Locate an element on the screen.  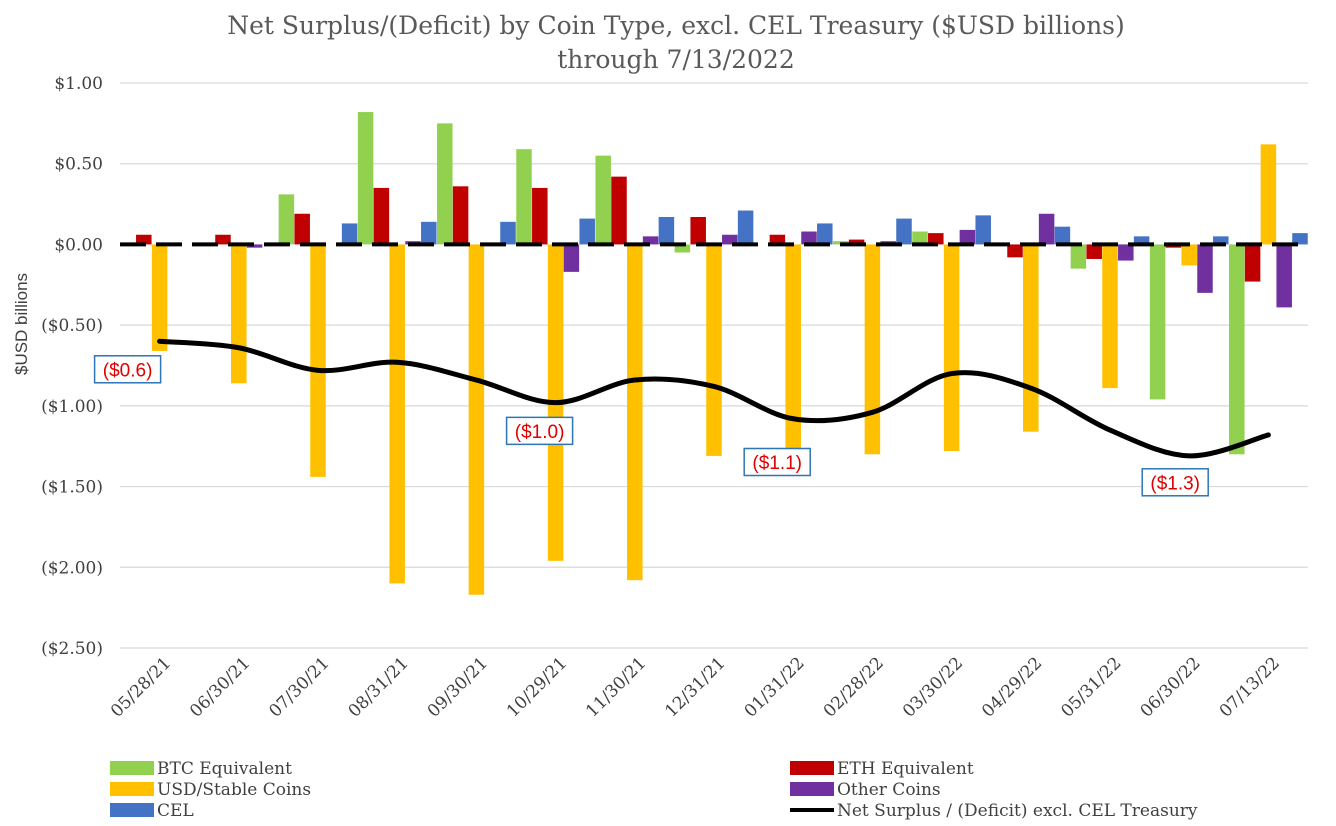
annotation-text: ($1.0) is located at coordinates (540, 432).